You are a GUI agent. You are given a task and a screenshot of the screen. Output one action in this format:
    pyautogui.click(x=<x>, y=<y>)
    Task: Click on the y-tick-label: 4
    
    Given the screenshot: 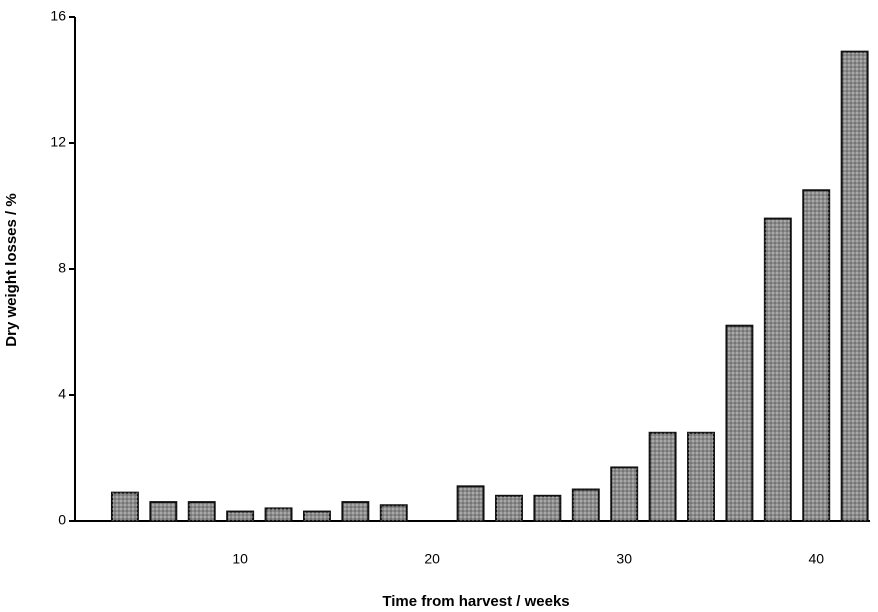 What is the action you would take?
    pyautogui.click(x=62, y=394)
    